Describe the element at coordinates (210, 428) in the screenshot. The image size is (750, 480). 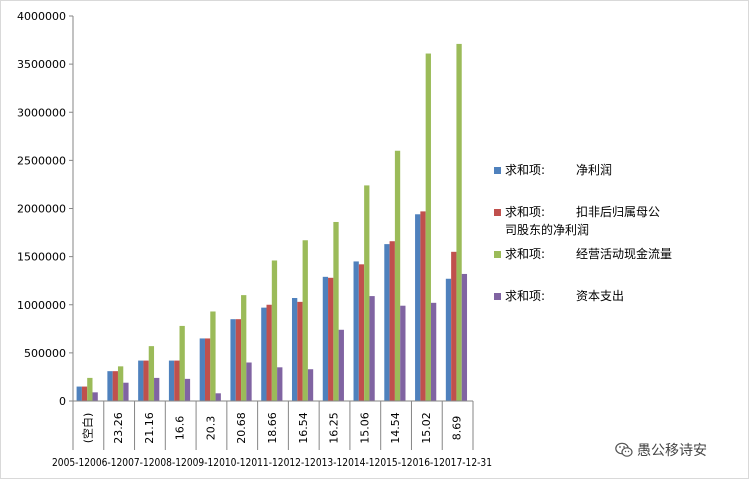
I see `x-tick-label: 20.3` at that location.